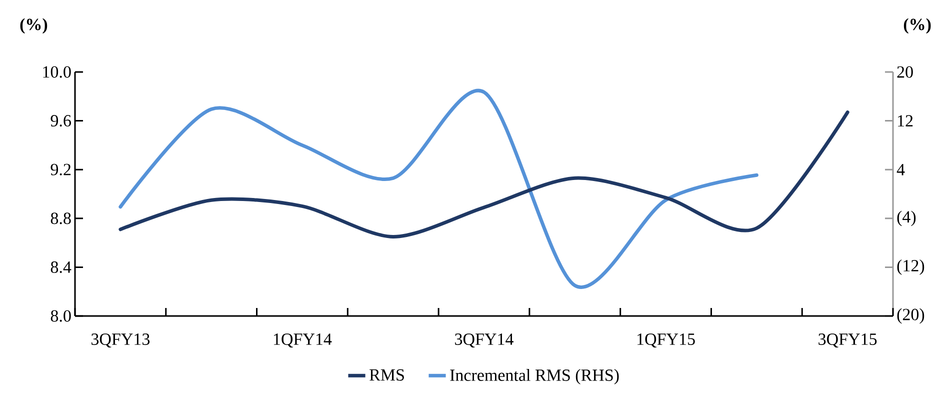 The width and height of the screenshot is (951, 405). Describe the element at coordinates (484, 341) in the screenshot. I see `x-tick-label: 3QFY14` at that location.